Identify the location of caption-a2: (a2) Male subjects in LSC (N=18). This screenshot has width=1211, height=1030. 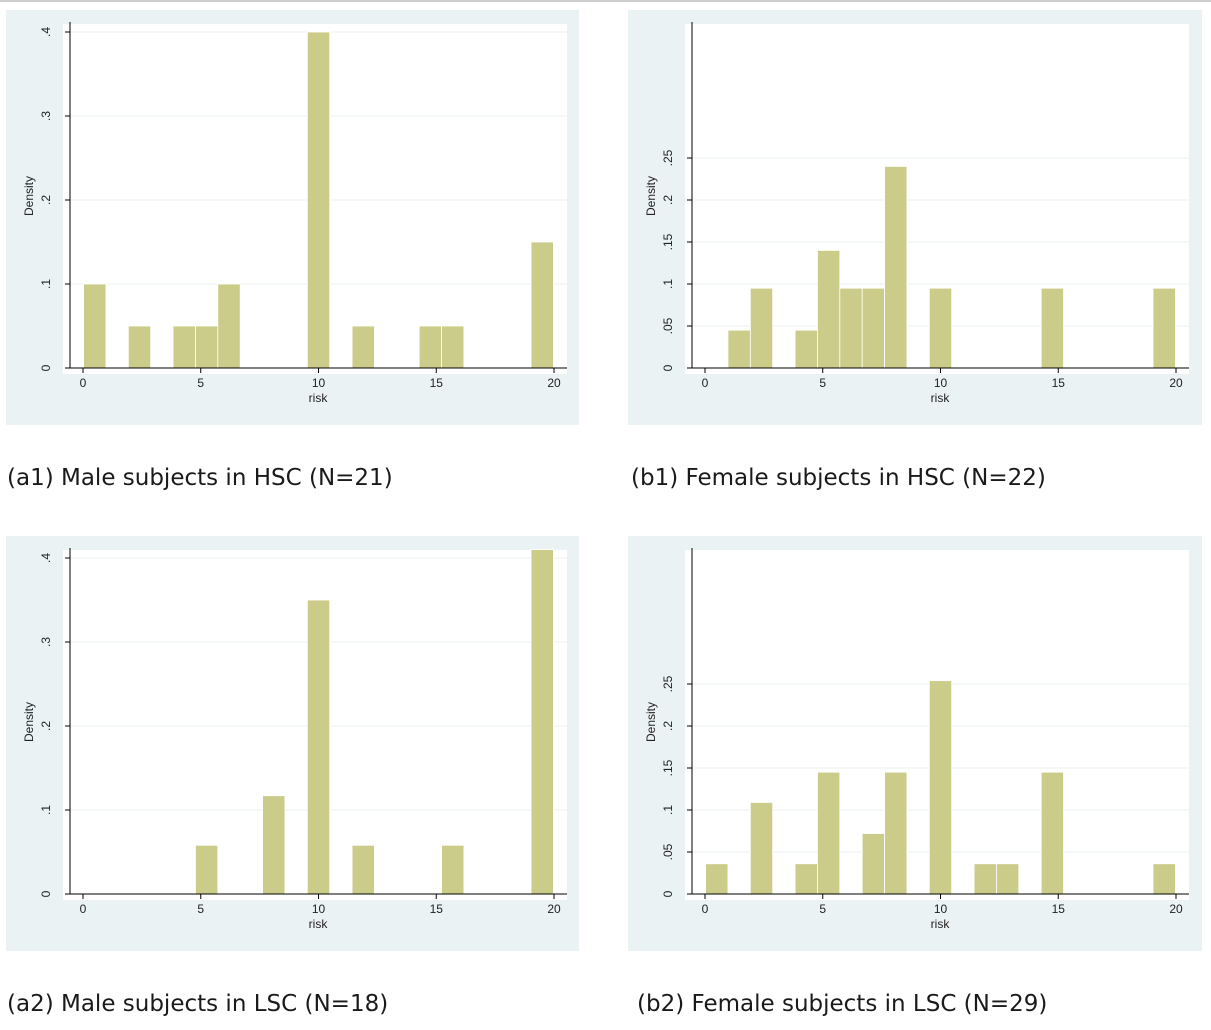
(198, 1004).